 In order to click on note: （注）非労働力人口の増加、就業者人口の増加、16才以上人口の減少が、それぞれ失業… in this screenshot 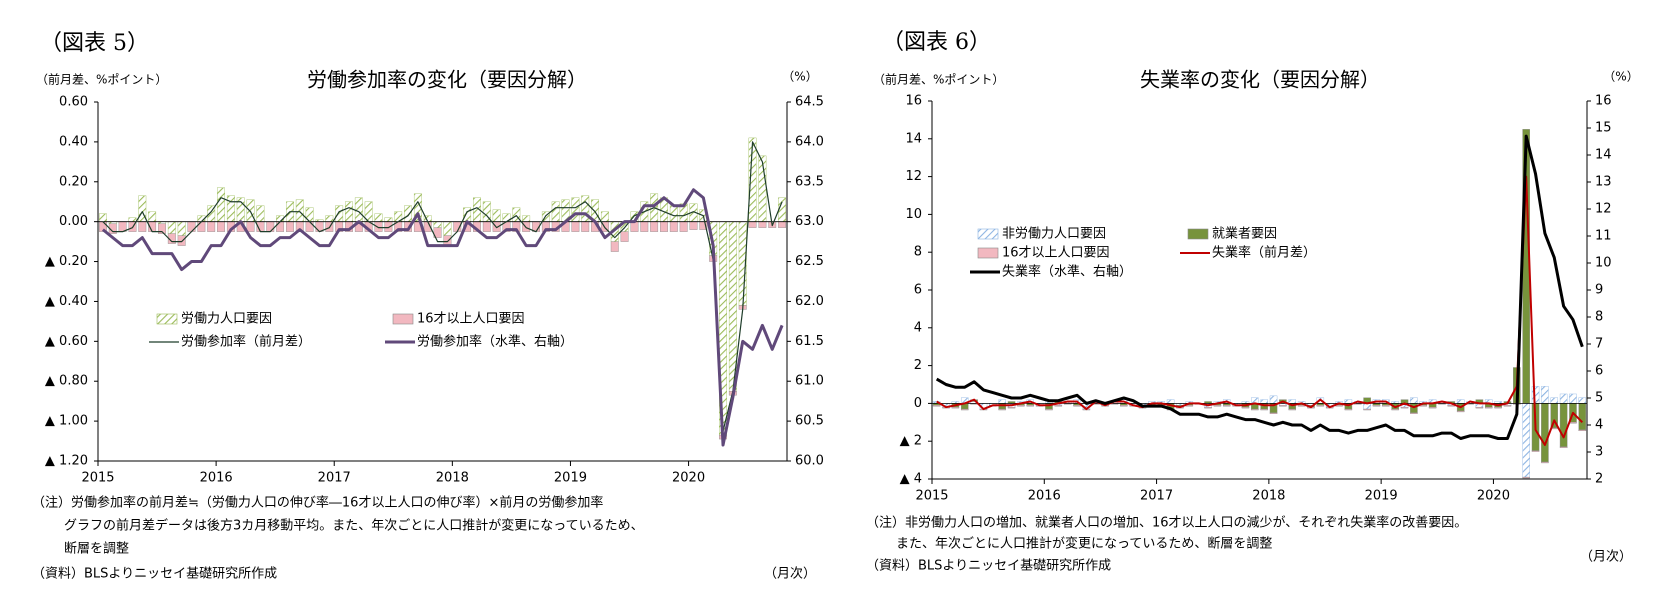, I will do `click(1166, 523)`.